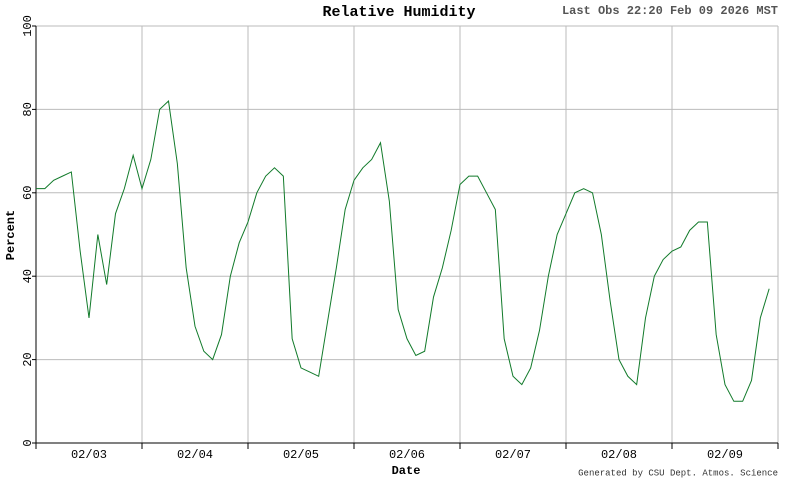 Image resolution: width=800 pixels, height=480 pixels. What do you see at coordinates (301, 455) in the screenshot?
I see `x-tick-label: 02/05` at bounding box center [301, 455].